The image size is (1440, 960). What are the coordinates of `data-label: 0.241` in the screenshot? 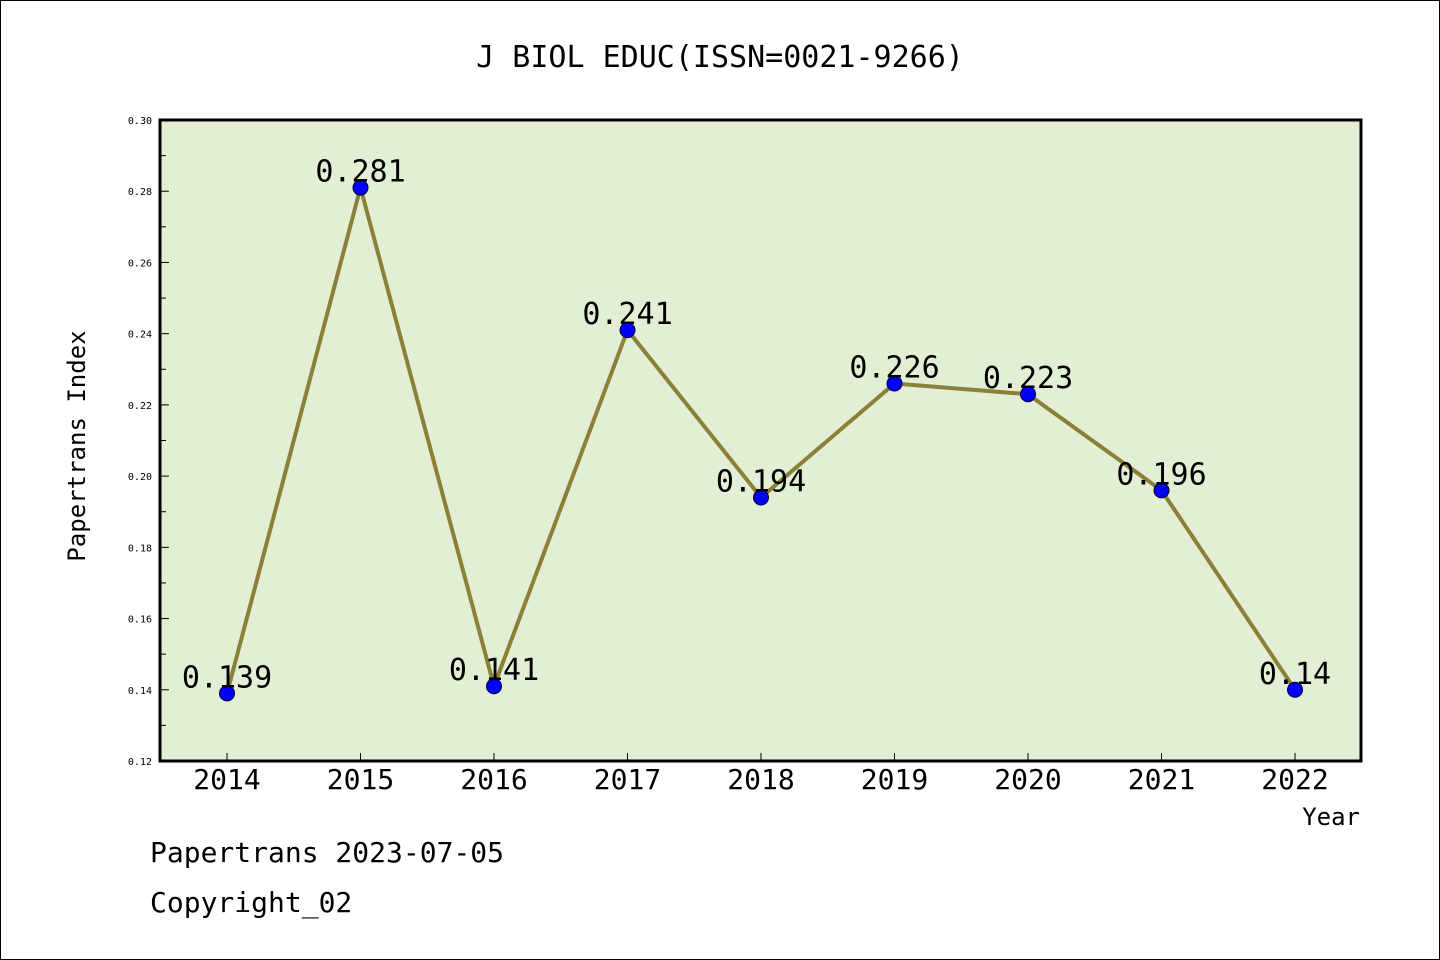 It's located at (627, 314).